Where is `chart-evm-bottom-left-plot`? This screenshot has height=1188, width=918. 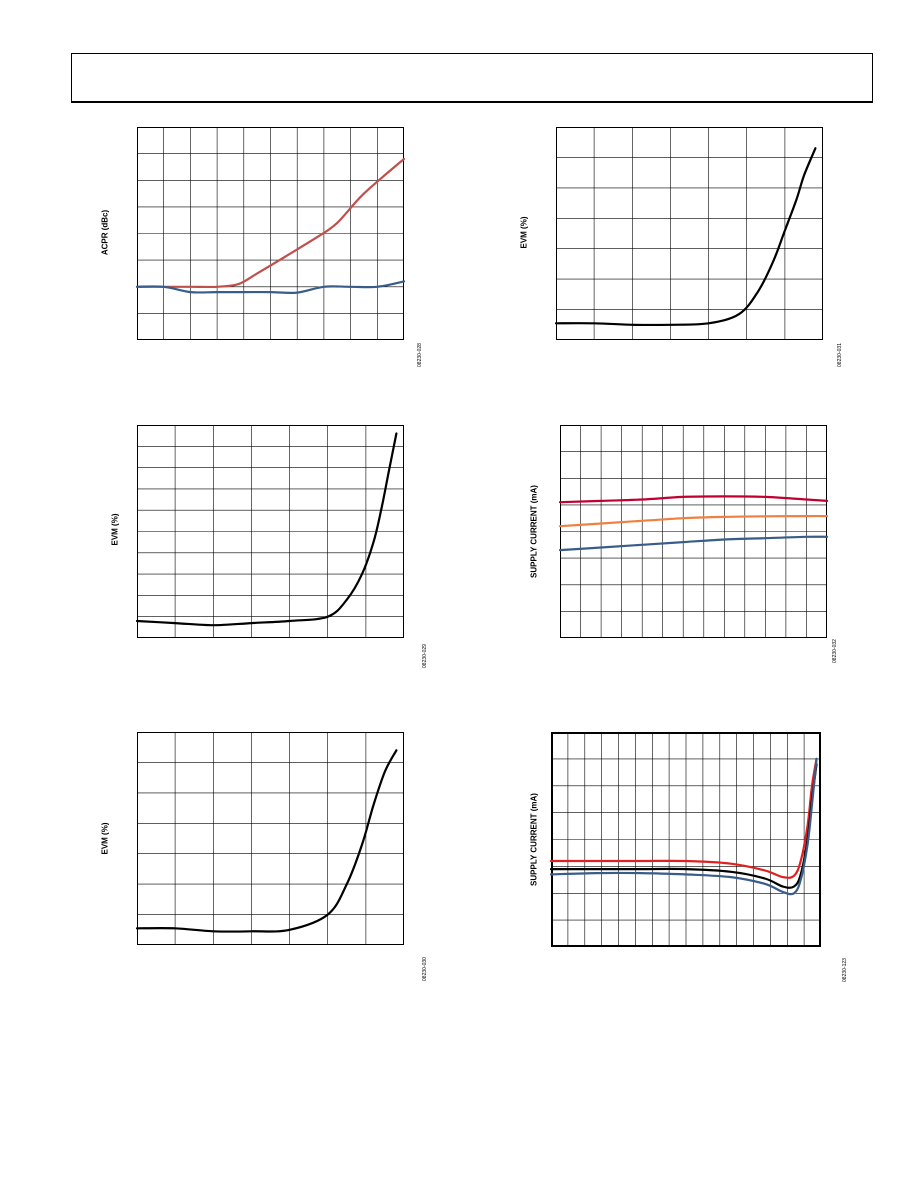 chart-evm-bottom-left-plot is located at coordinates (269, 838).